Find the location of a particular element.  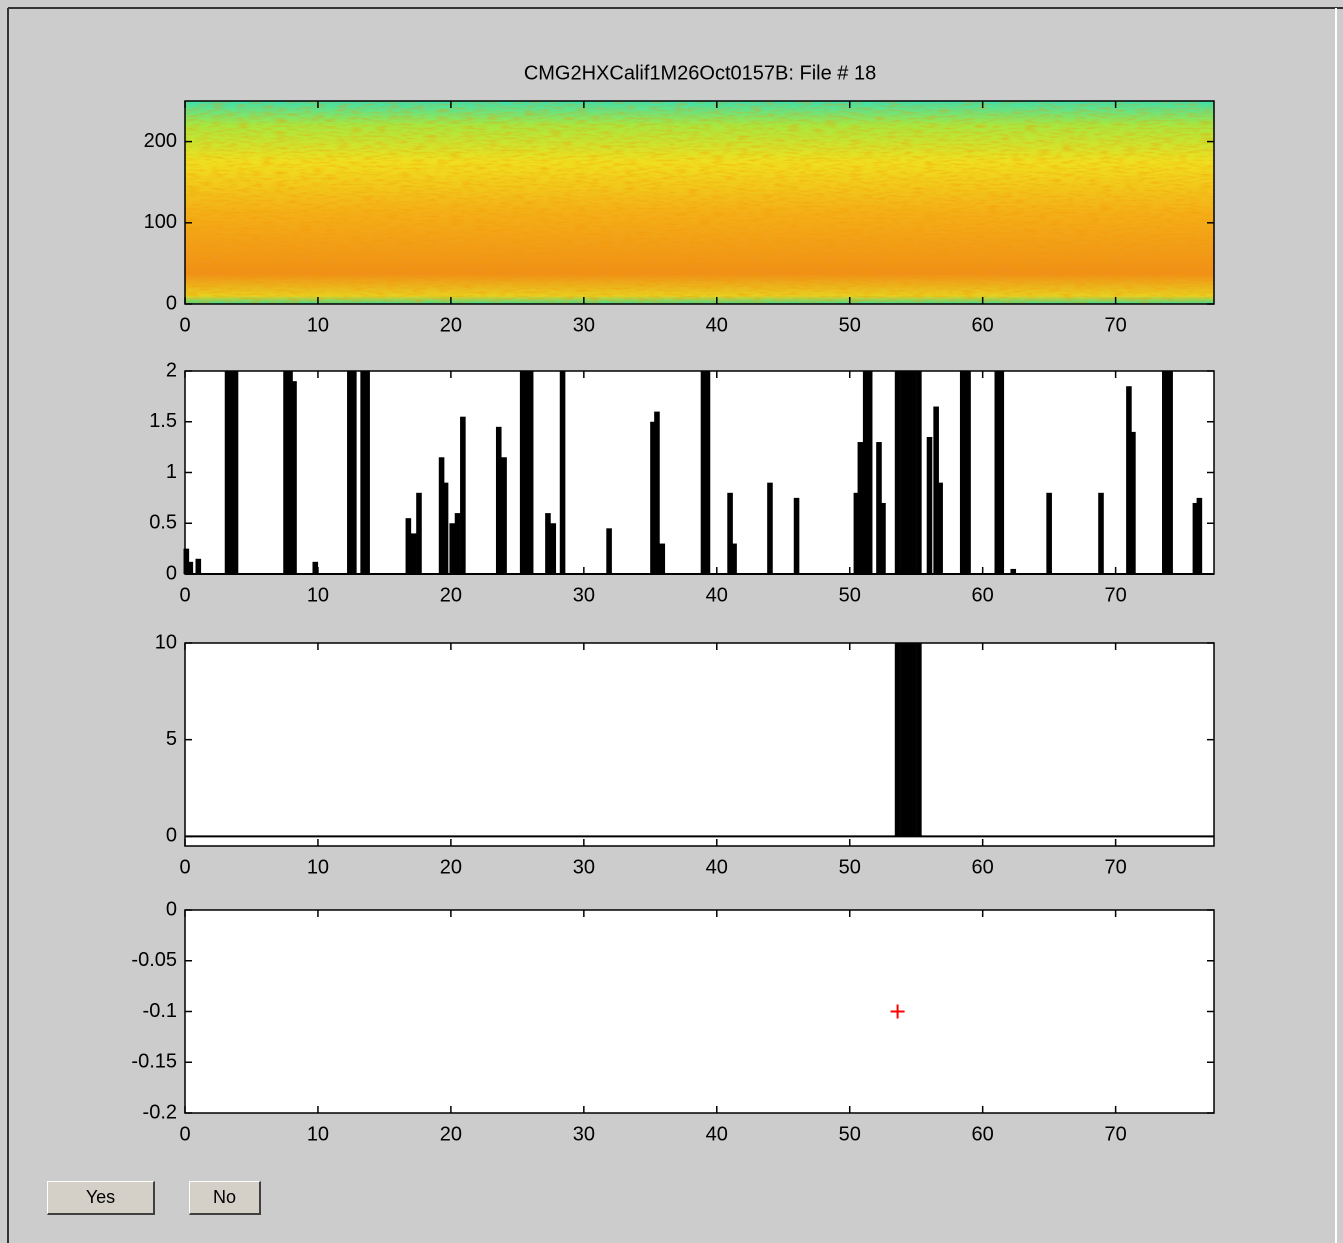

y-tick-label: 100 is located at coordinates (160, 222).